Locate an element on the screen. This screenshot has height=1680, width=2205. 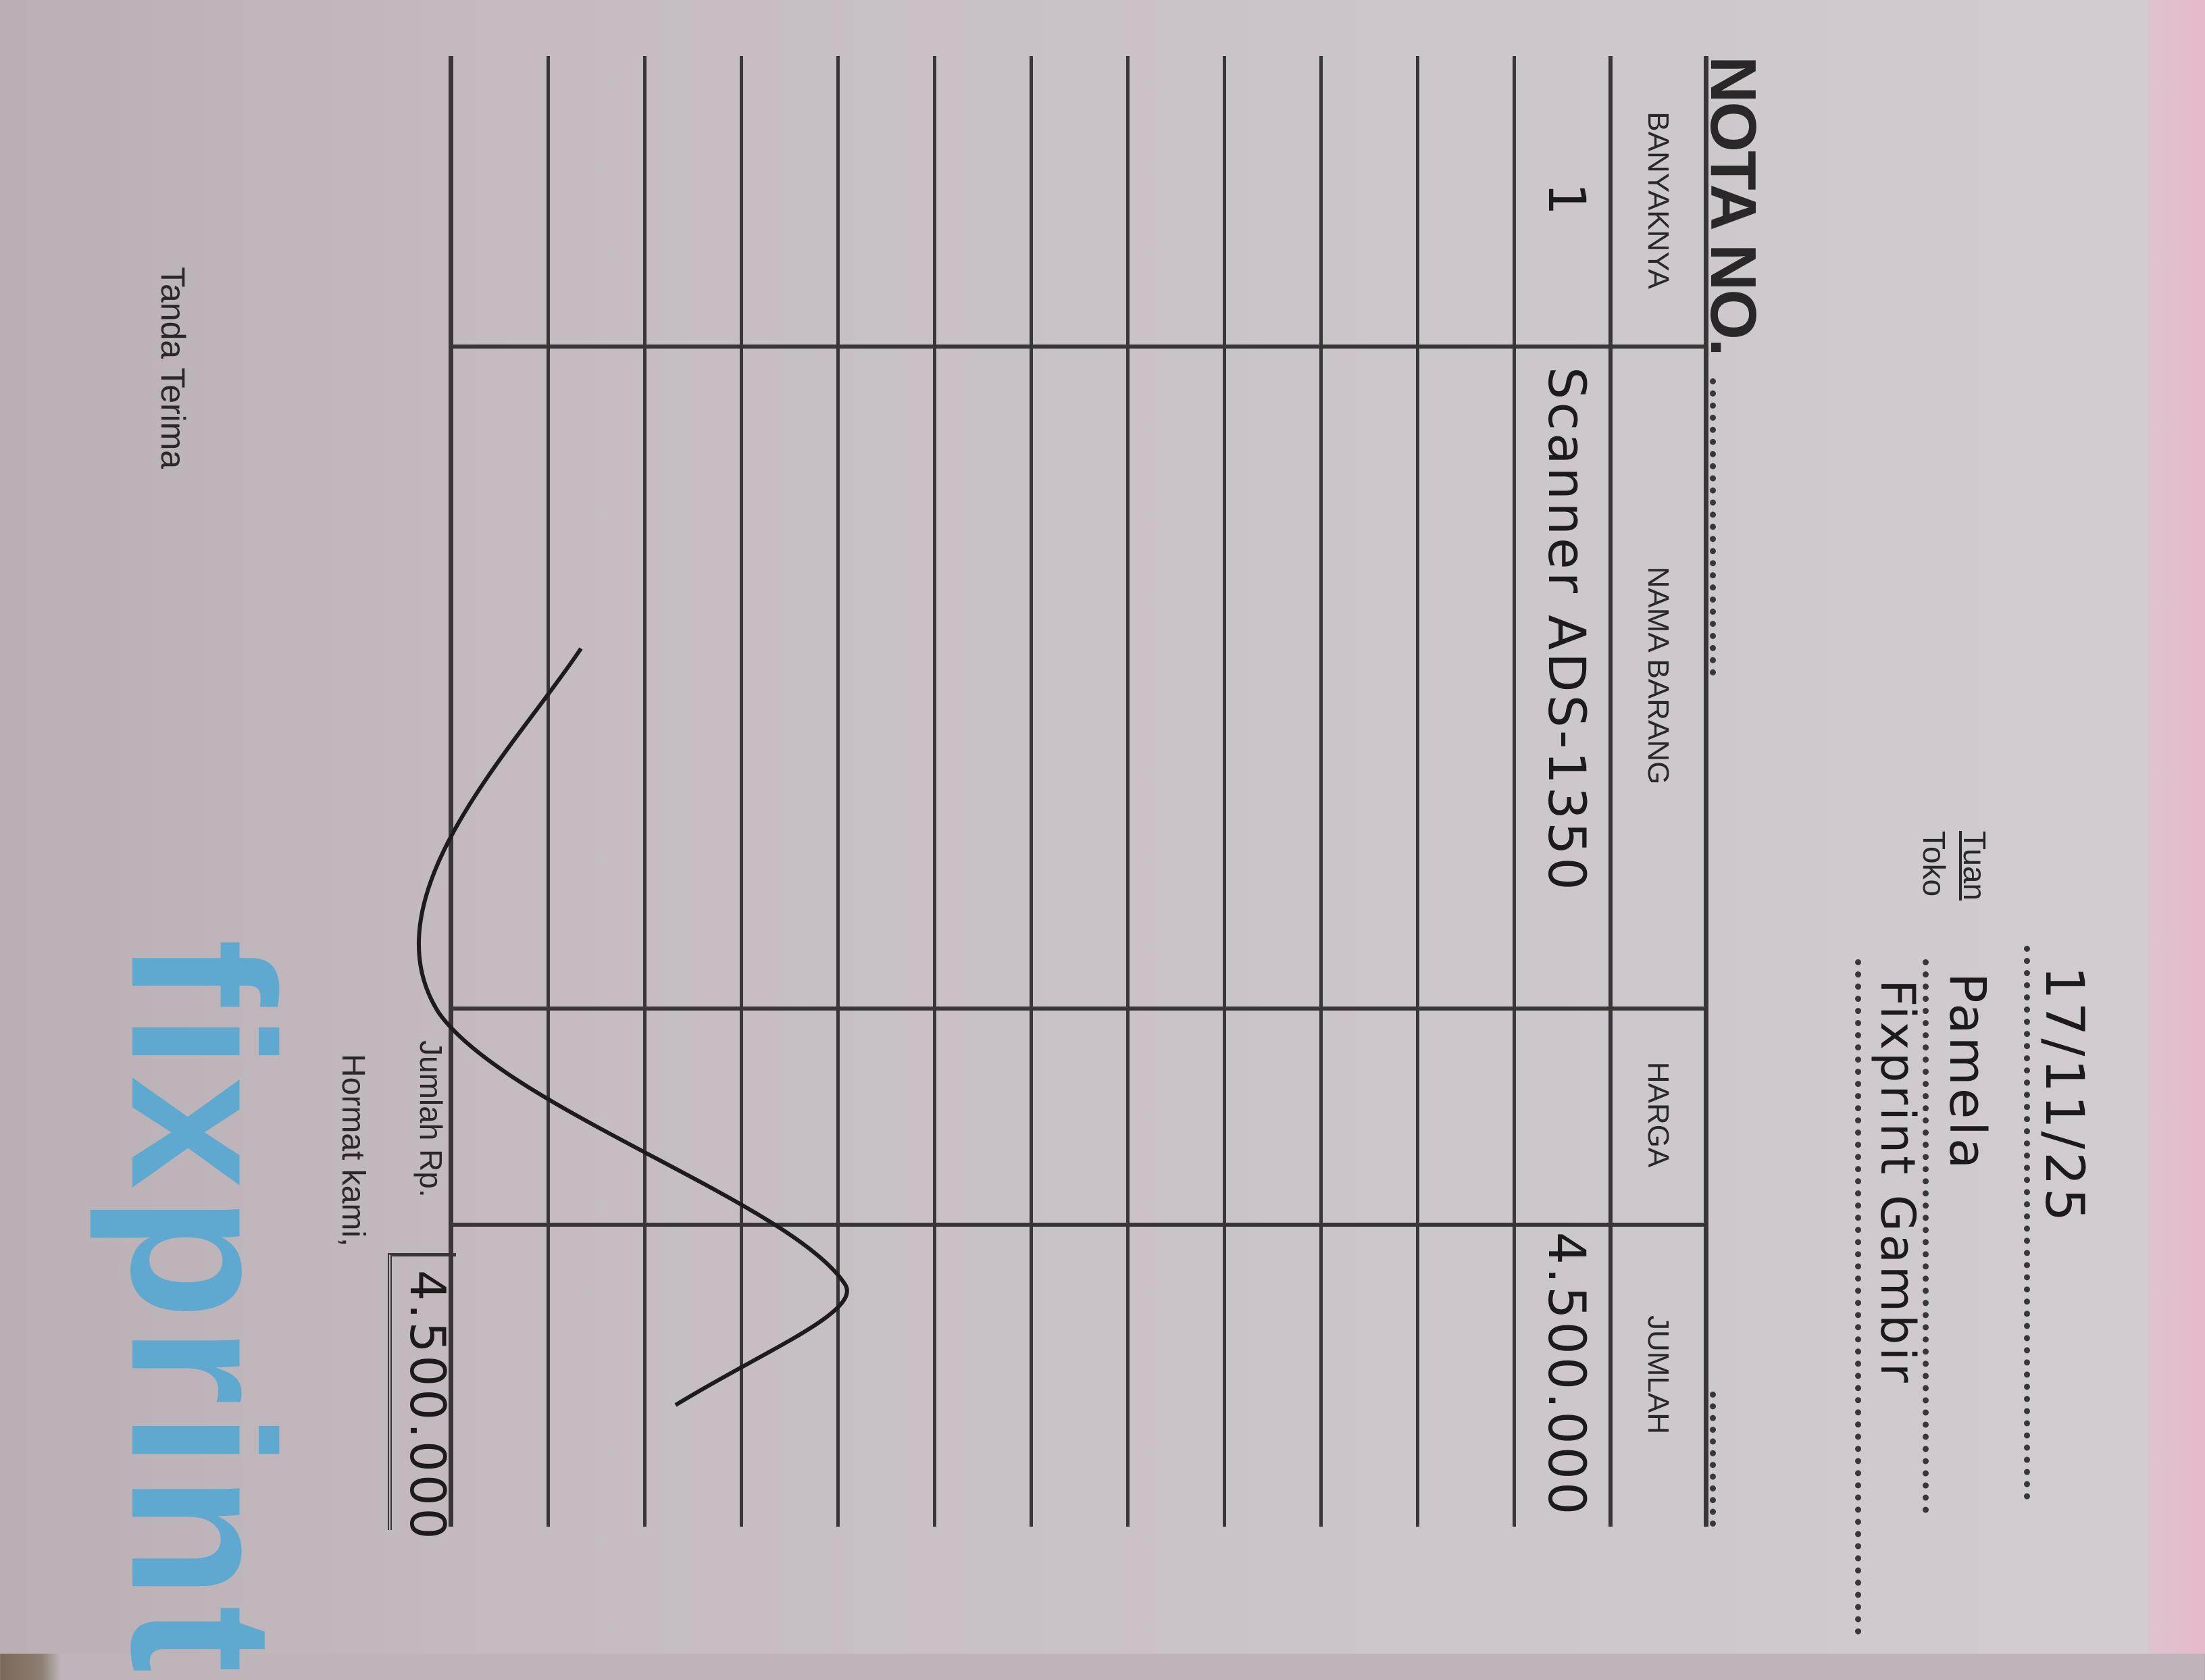
signature-stroke is located at coordinates (632, 1027).